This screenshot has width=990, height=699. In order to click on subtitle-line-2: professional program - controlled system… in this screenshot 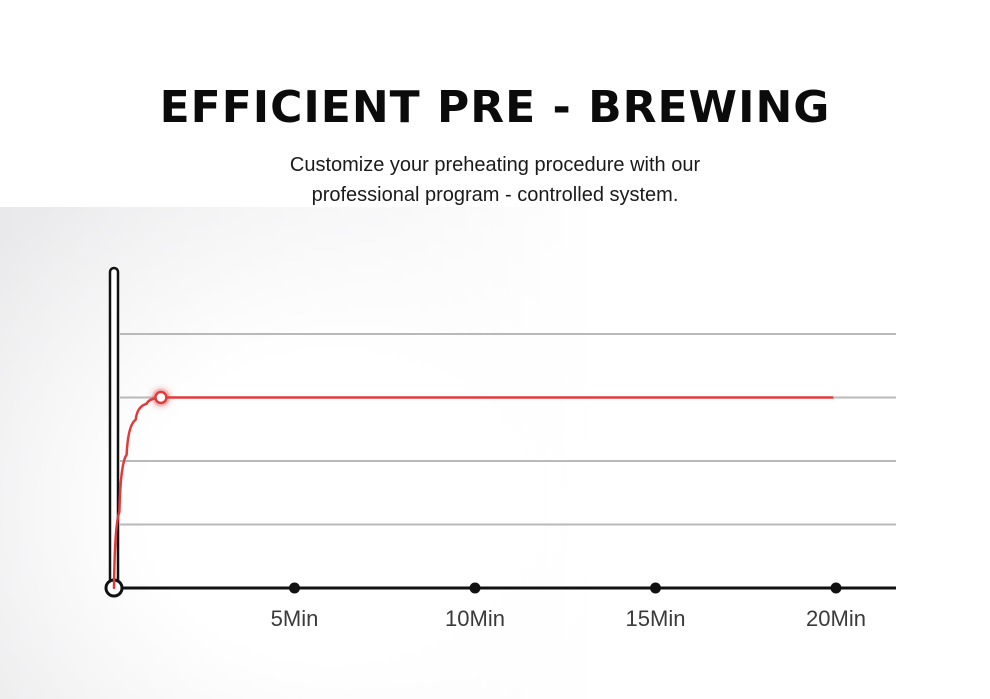, I will do `click(495, 195)`.